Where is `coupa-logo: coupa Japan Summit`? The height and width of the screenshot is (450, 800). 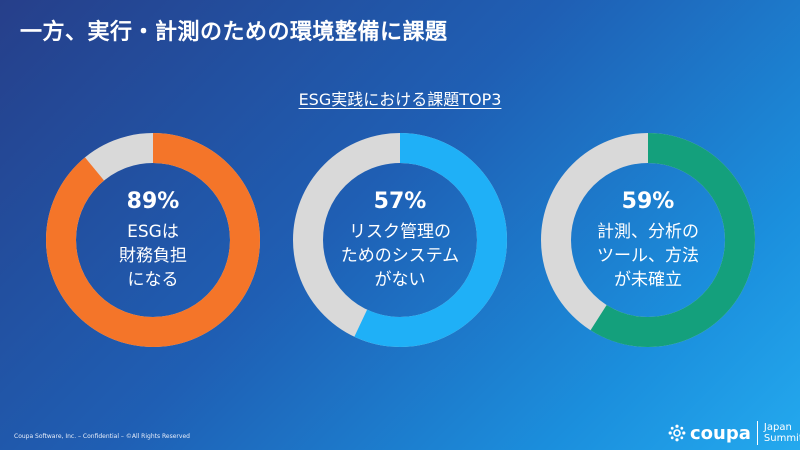 coupa-logo: coupa Japan Summit is located at coordinates (734, 433).